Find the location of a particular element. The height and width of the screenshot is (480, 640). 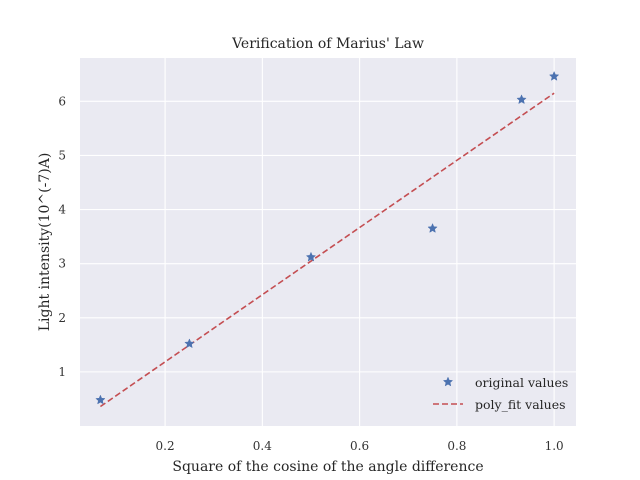

y-tick-label: 2 is located at coordinates (62, 318).